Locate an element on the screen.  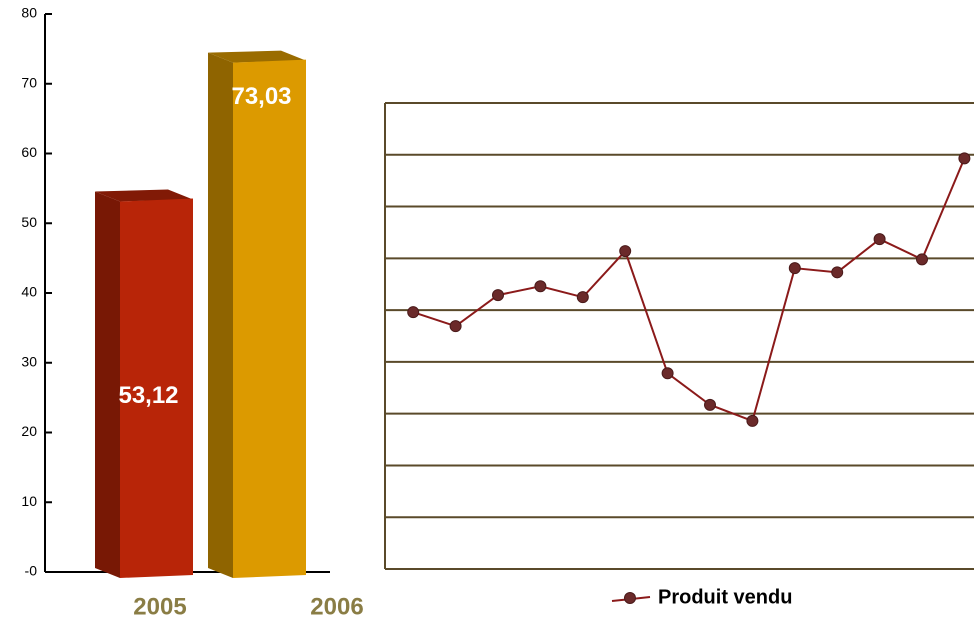
y-tick-label: 30 is located at coordinates (29, 361).